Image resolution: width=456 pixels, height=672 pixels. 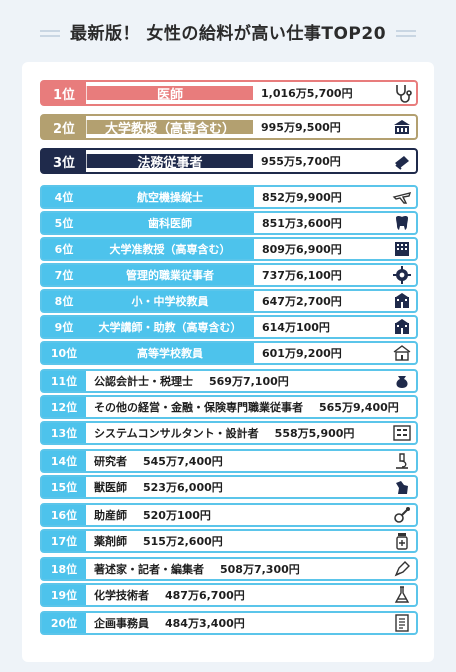 What do you see at coordinates (64, 487) in the screenshot?
I see `rank-label: 15位` at bounding box center [64, 487].